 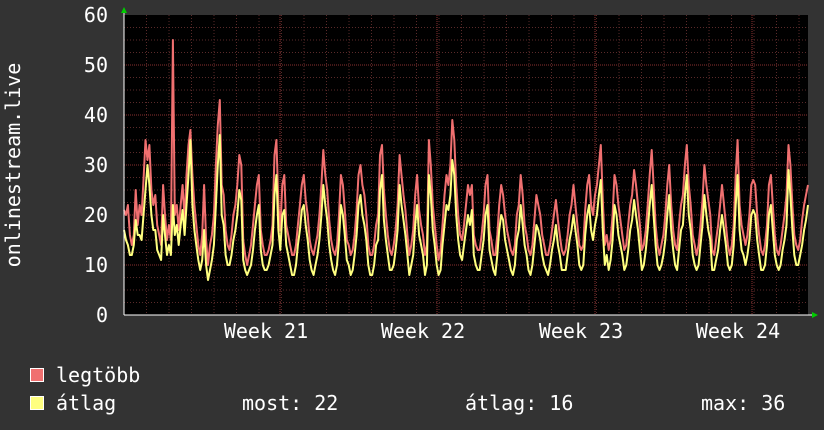 What do you see at coordinates (290, 403) in the screenshot?
I see `stat-now: most: 22` at bounding box center [290, 403].